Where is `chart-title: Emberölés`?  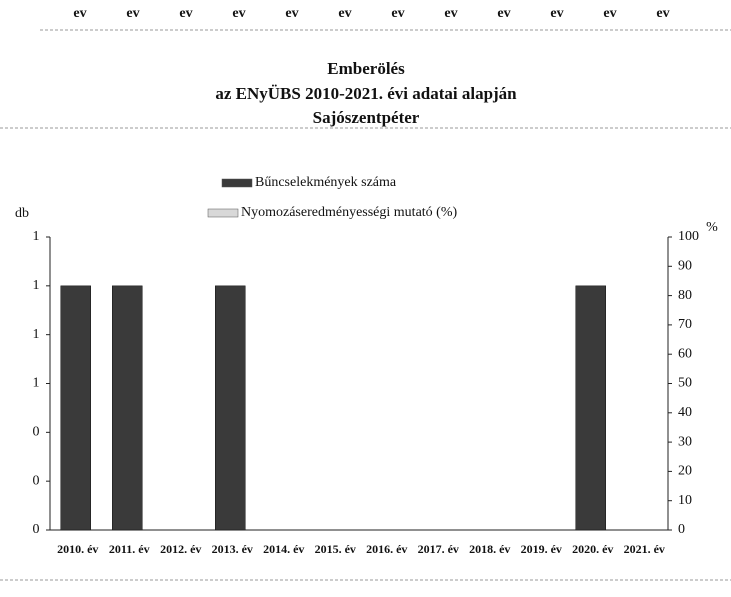 chart-title: Emberölés is located at coordinates (366, 68).